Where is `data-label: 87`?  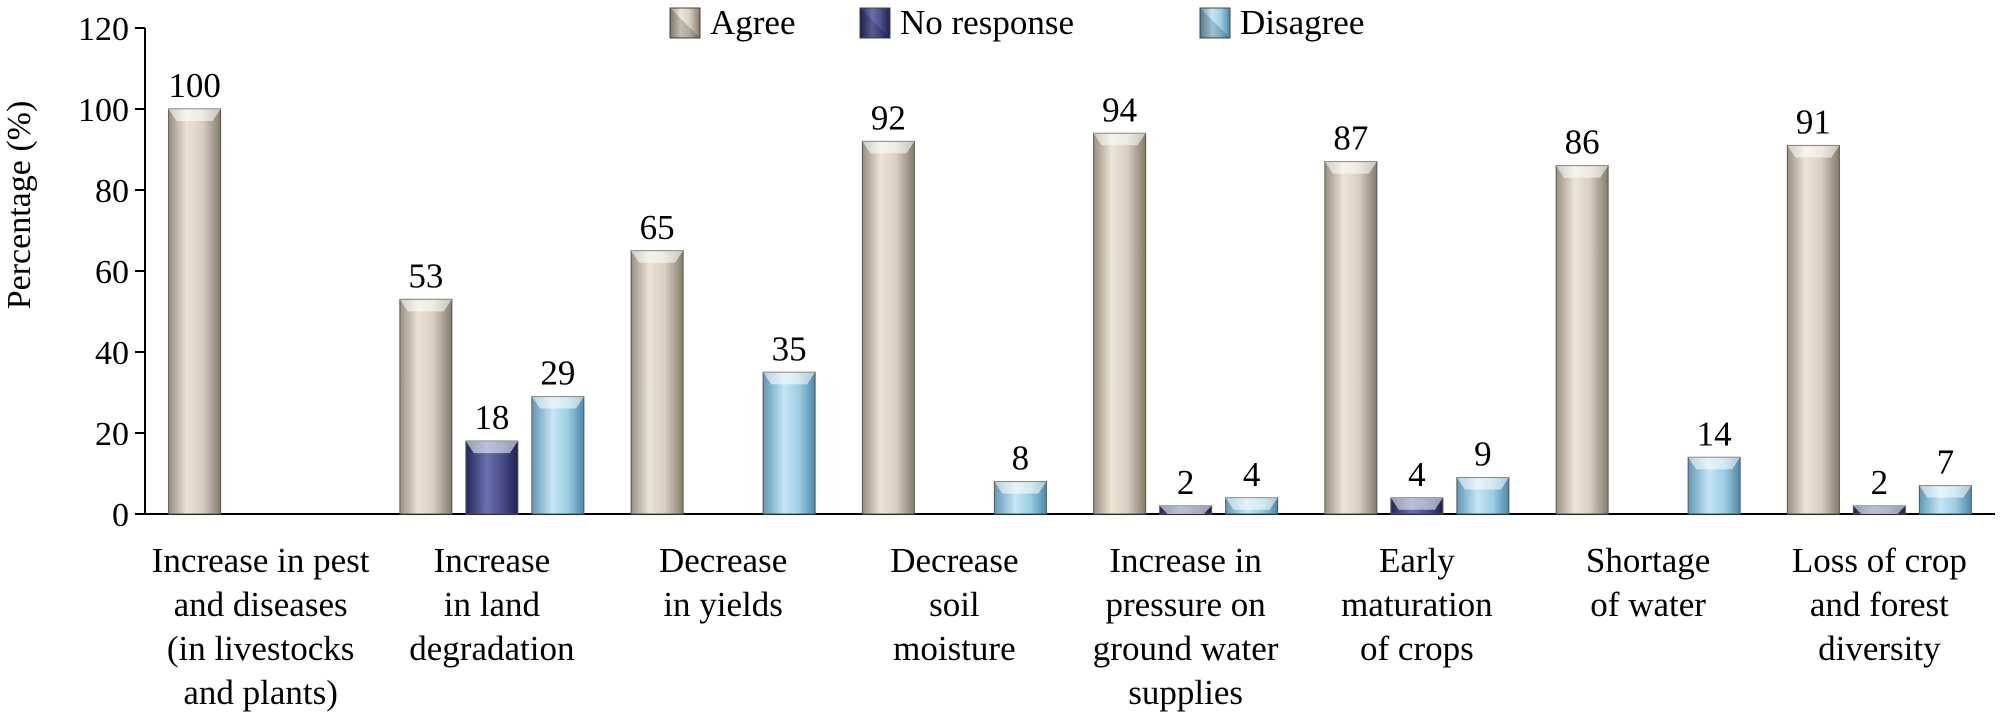
data-label: 87 is located at coordinates (1350, 138).